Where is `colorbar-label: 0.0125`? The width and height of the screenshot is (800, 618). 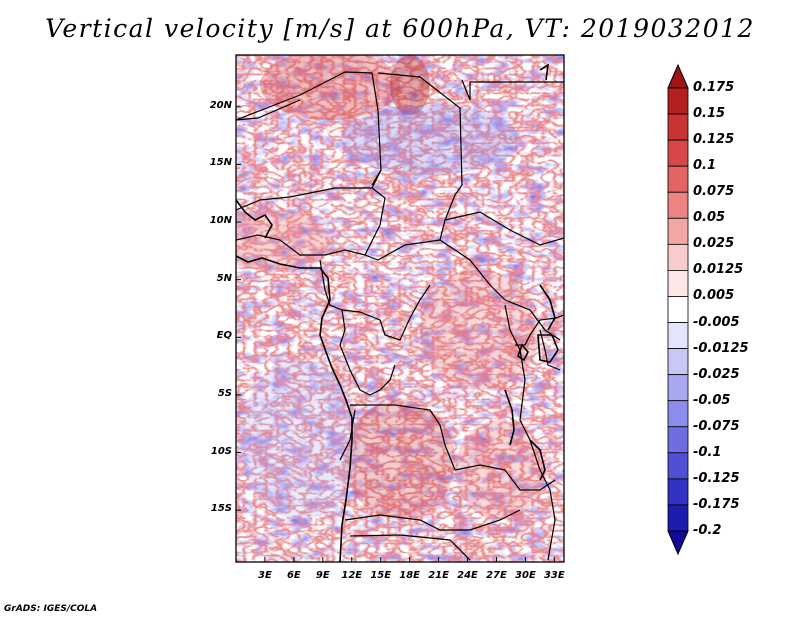 colorbar-label: 0.0125 is located at coordinates (718, 270).